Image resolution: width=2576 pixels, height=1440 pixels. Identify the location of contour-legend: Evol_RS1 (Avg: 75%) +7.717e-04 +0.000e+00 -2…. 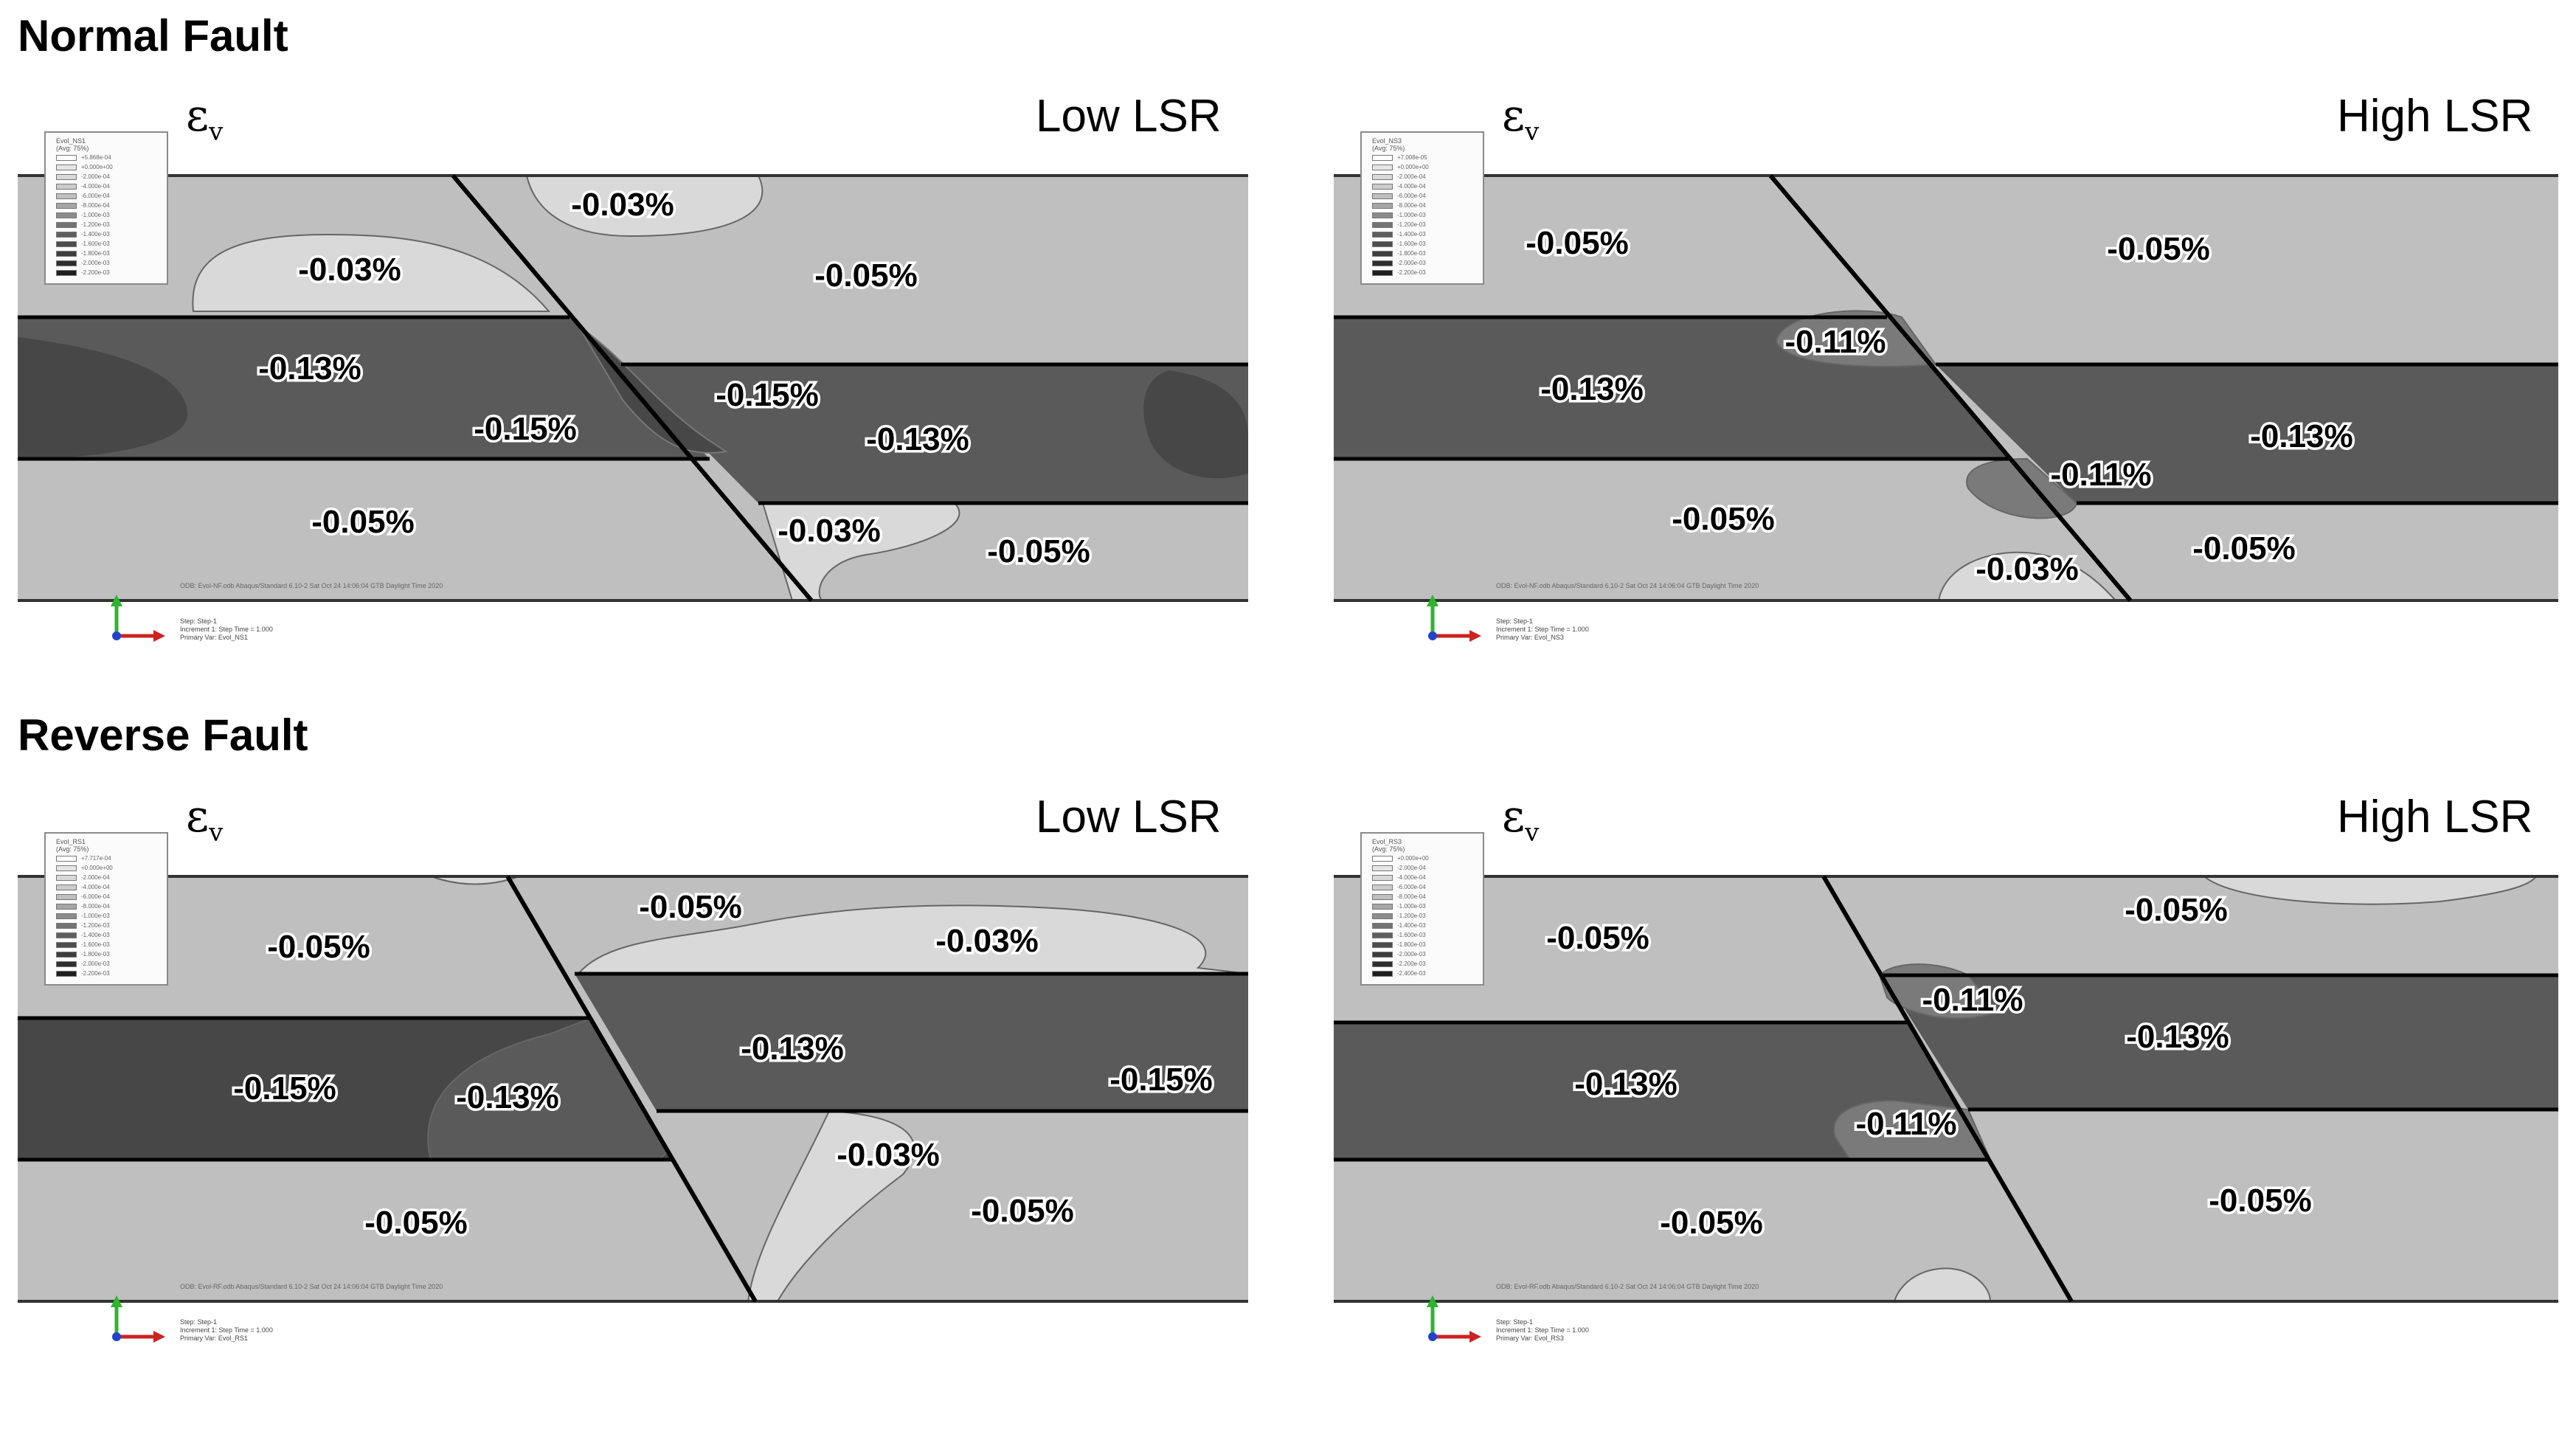
(106, 909).